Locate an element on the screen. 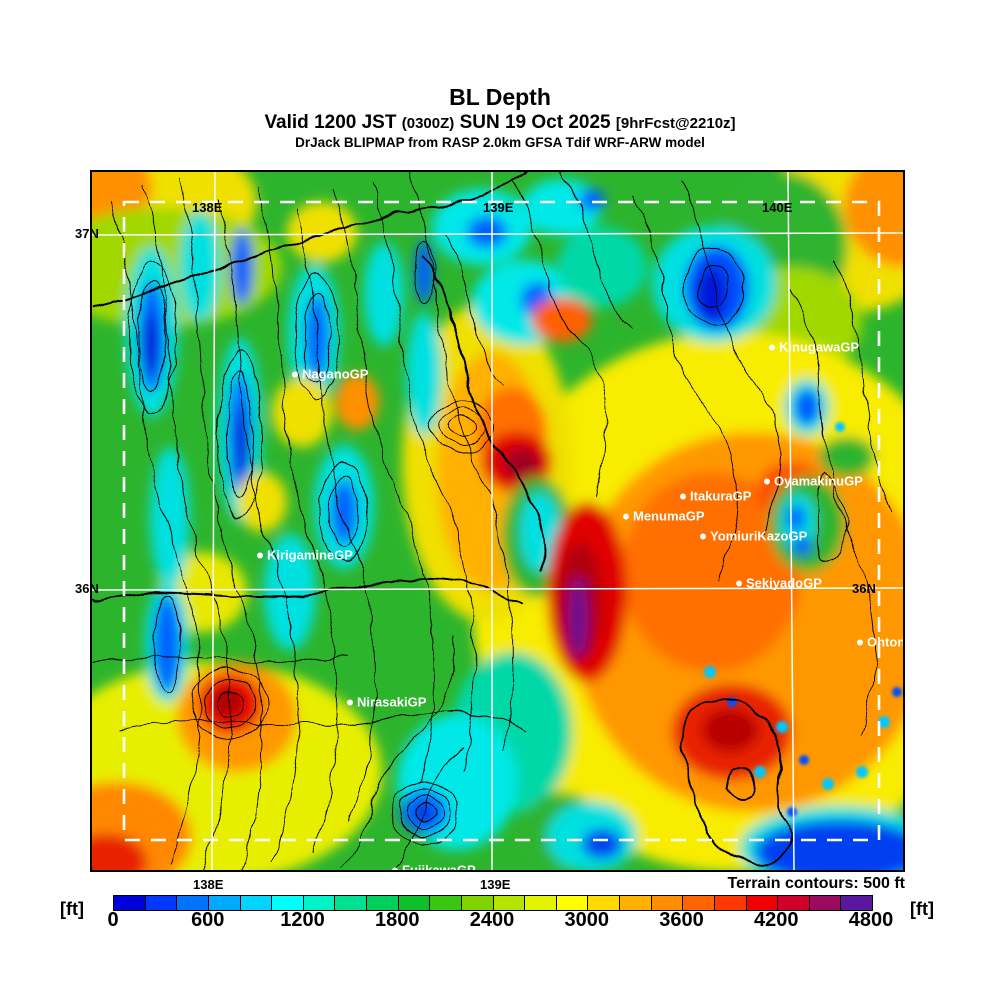 This screenshot has width=1000, height=1000. site-name: YomiuriKazoGP is located at coordinates (759, 536).